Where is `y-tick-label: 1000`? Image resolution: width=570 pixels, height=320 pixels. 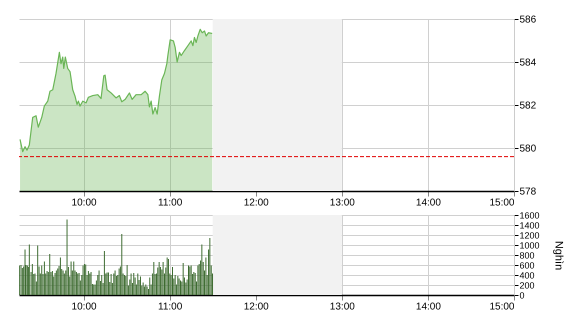 y-tick-label: 1000 is located at coordinates (530, 245).